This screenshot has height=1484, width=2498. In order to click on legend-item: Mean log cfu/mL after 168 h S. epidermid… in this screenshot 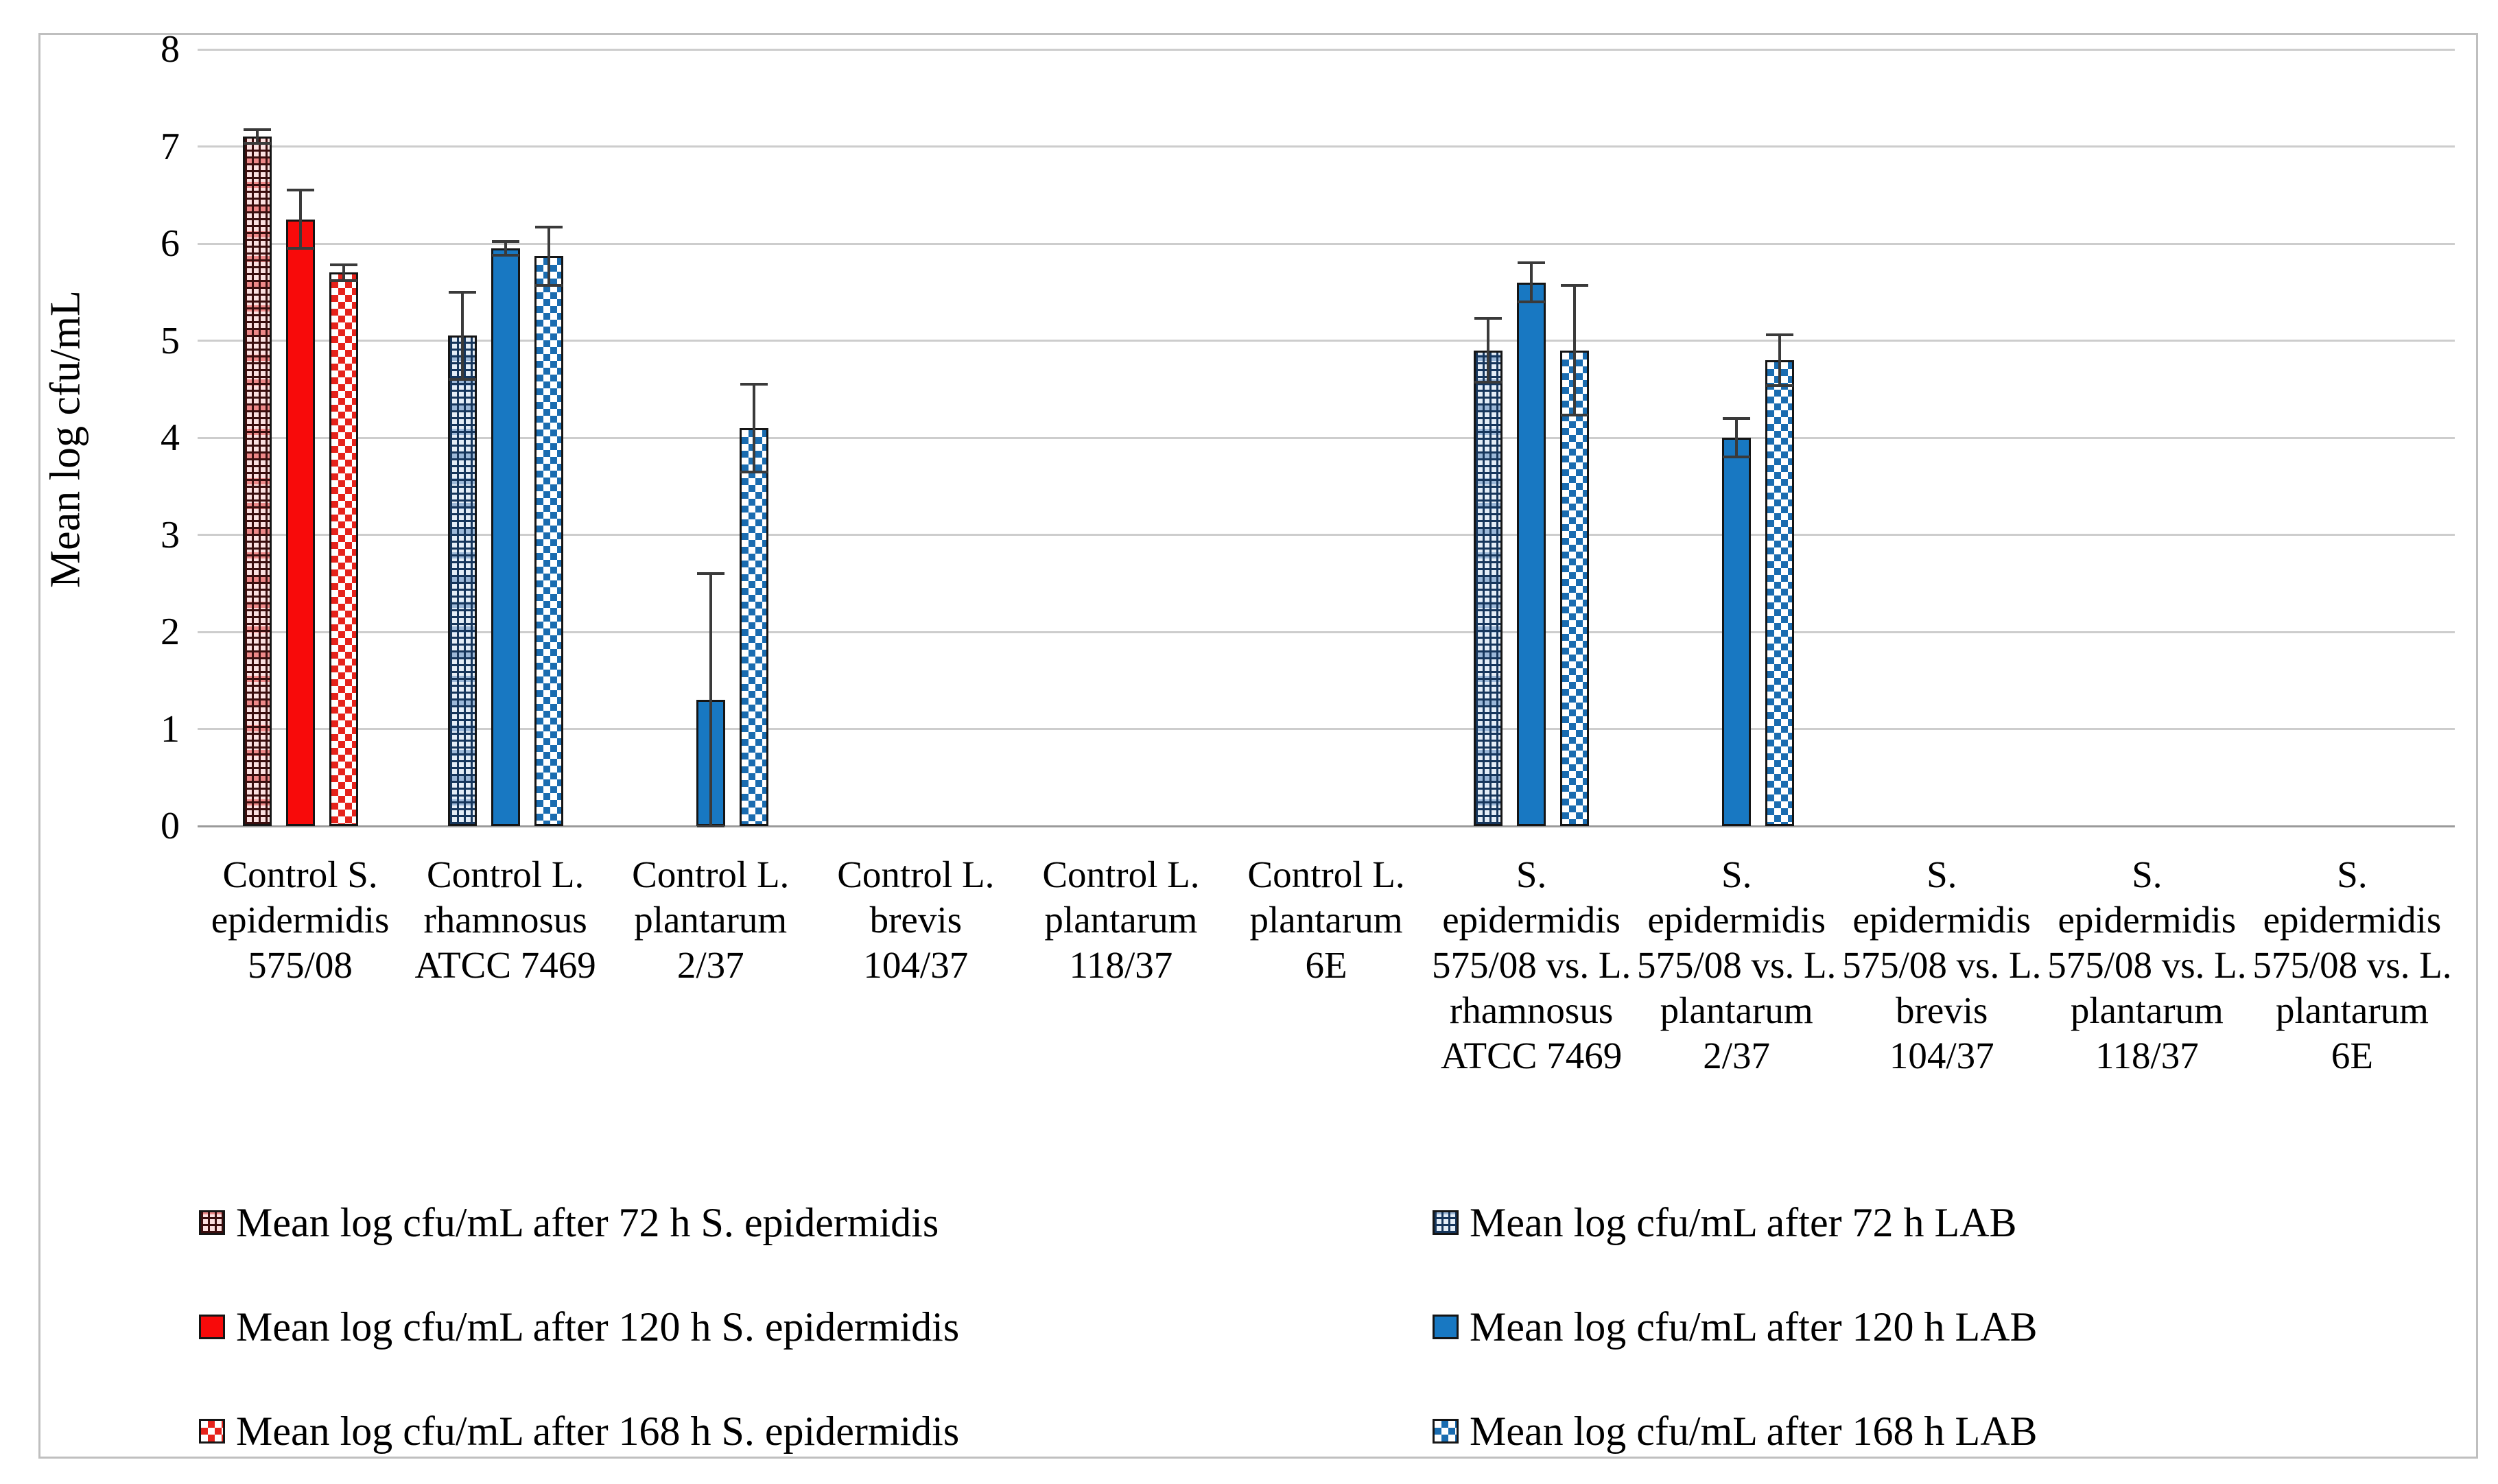, I will do `click(579, 1431)`.